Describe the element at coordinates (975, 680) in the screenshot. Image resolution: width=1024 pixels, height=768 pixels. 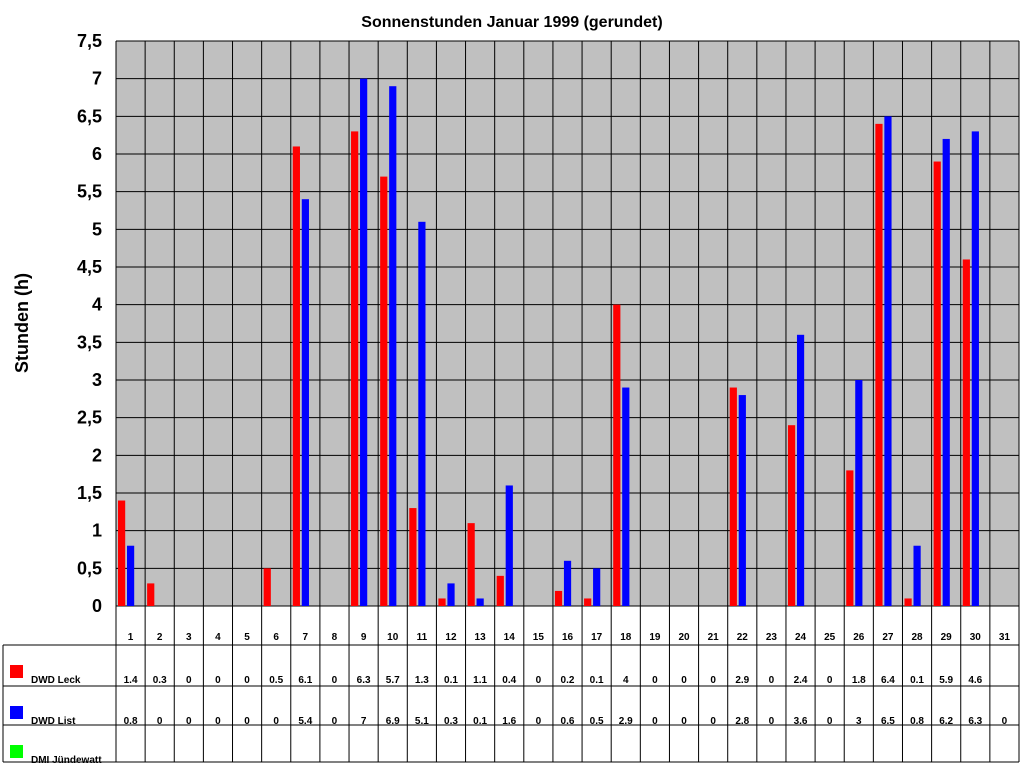
I see `data-label: 4.6` at that location.